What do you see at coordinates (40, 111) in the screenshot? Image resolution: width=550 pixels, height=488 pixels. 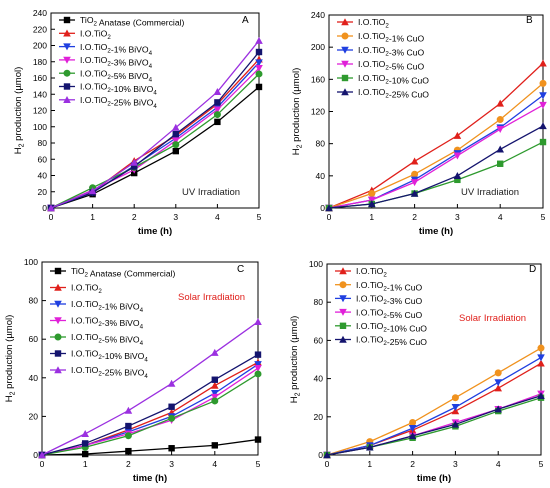 I see `y-tick-label: 120` at bounding box center [40, 111].